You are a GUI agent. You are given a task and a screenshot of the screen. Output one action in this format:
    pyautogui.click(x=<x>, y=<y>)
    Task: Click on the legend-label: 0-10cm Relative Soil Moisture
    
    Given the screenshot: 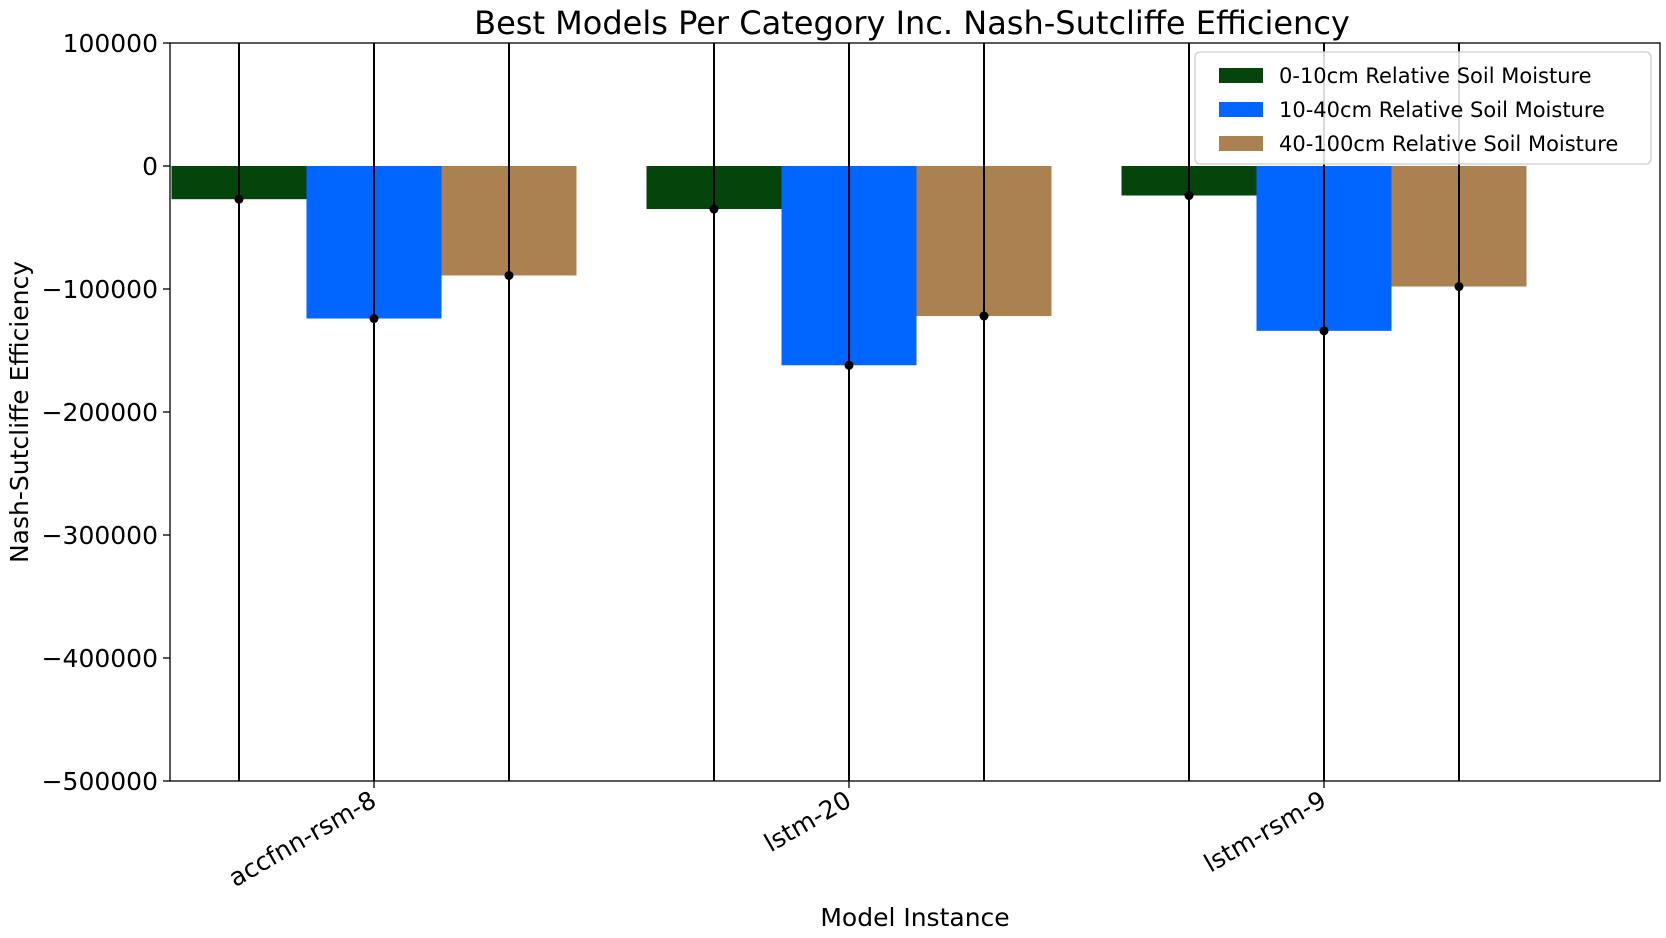 What is the action you would take?
    pyautogui.click(x=1435, y=76)
    